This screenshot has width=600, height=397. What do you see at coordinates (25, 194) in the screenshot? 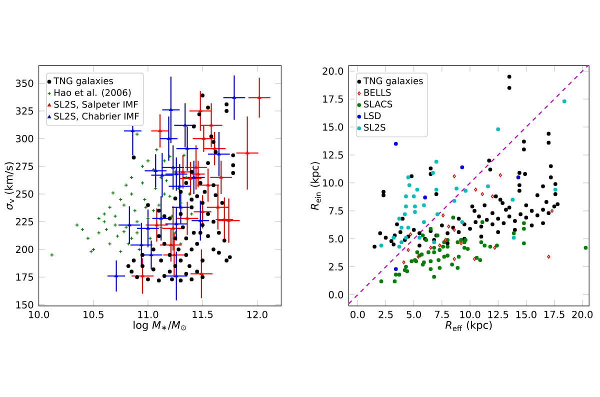
I see `y-tick-label: 250` at bounding box center [25, 194].